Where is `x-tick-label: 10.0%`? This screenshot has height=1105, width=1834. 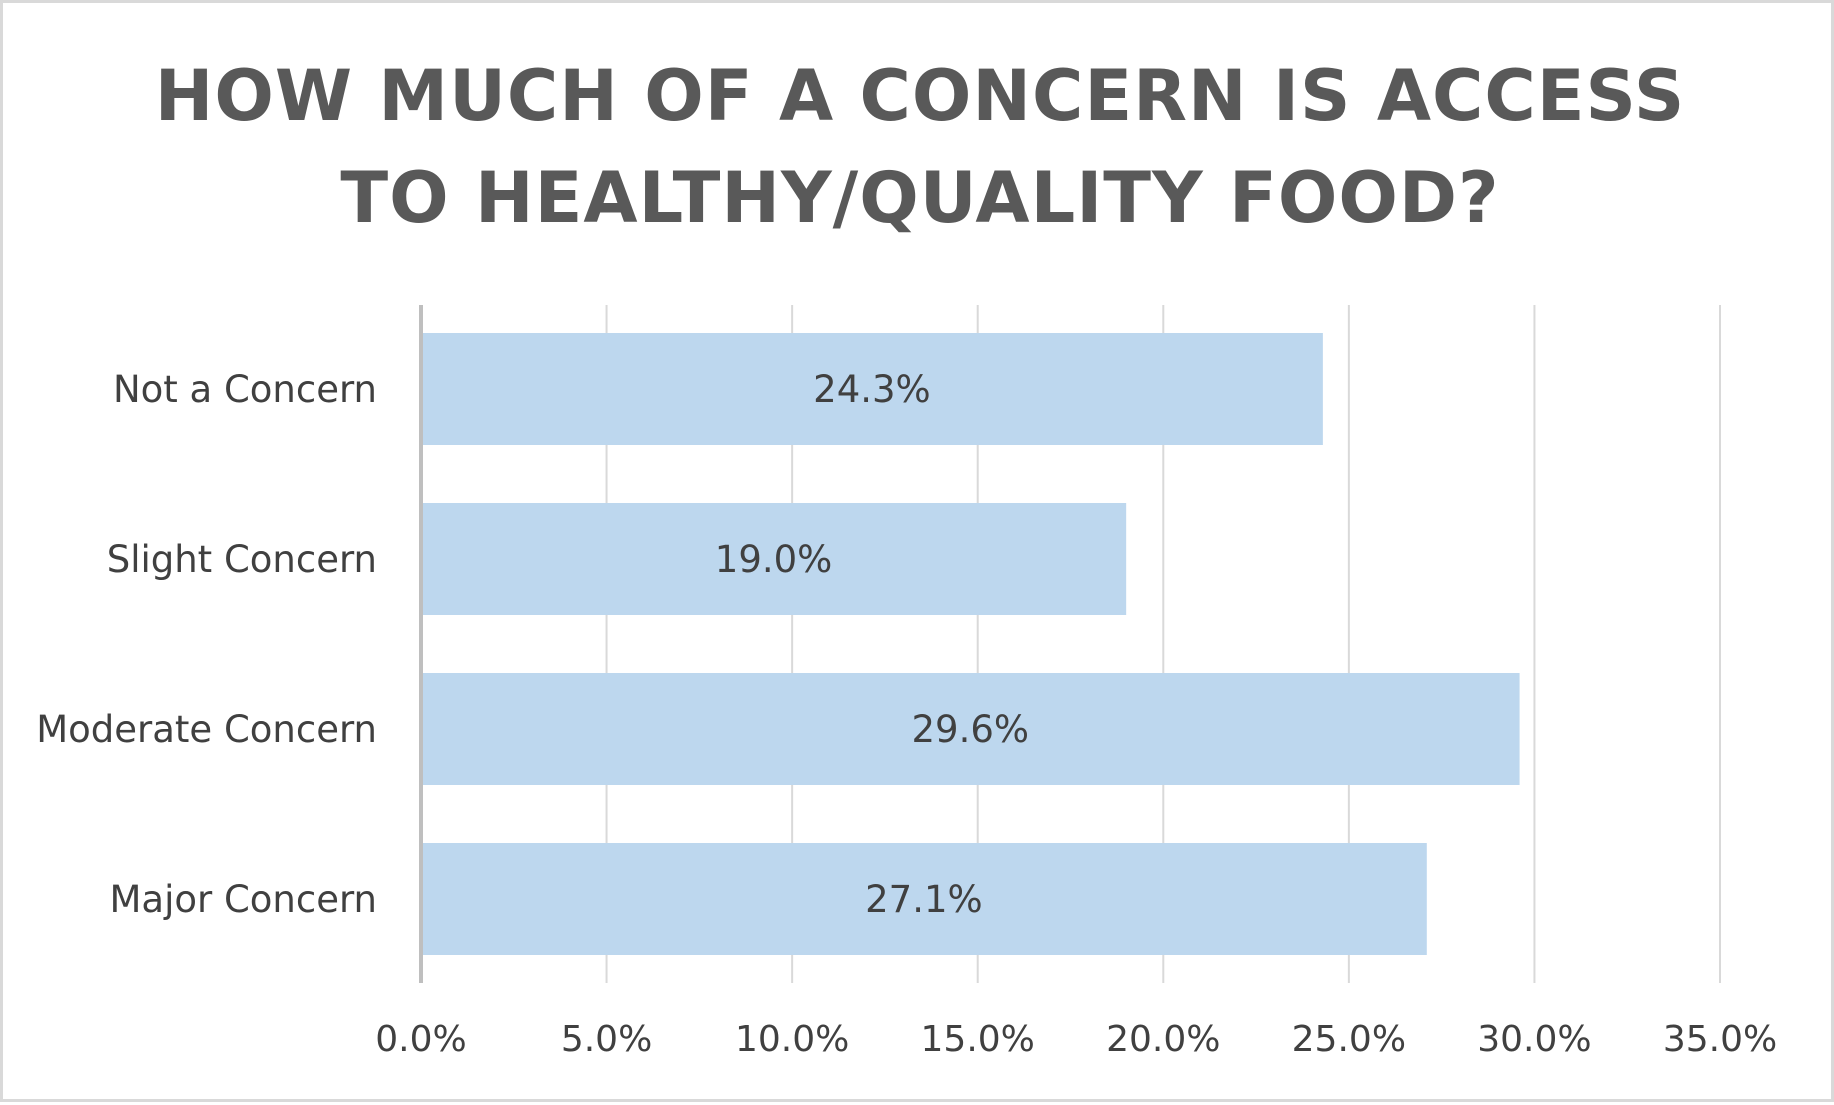 x-tick-label: 10.0% is located at coordinates (792, 1039).